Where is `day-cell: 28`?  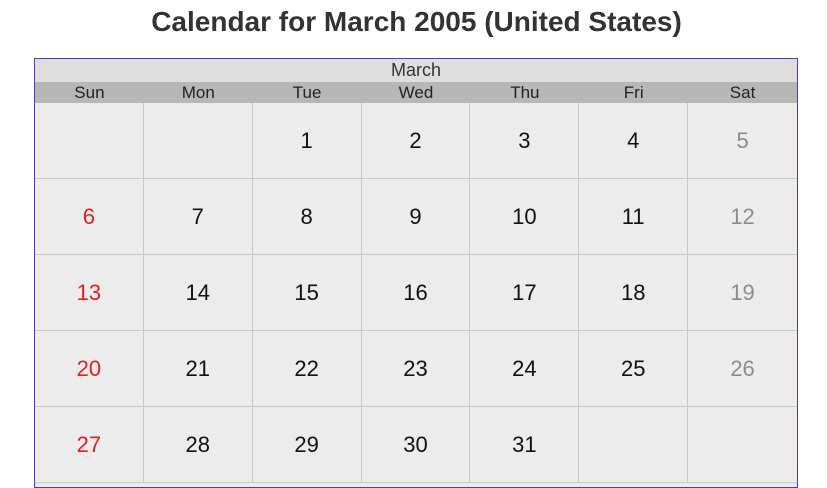 day-cell: 28 is located at coordinates (198, 445).